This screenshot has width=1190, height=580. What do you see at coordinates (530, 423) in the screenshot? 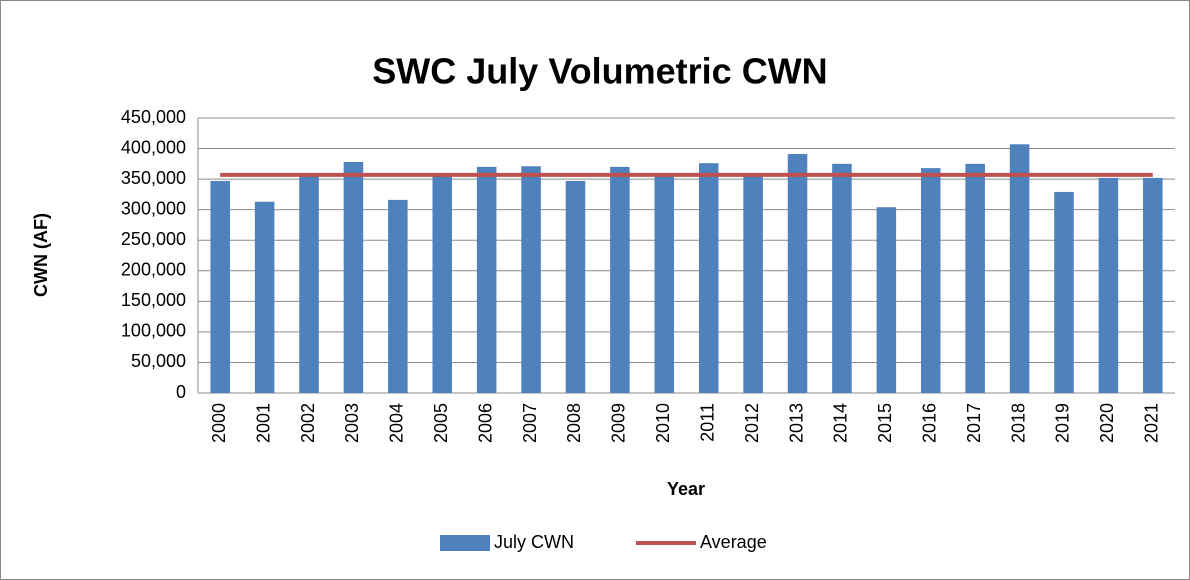
I see `x-tick-label: 2007` at bounding box center [530, 423].